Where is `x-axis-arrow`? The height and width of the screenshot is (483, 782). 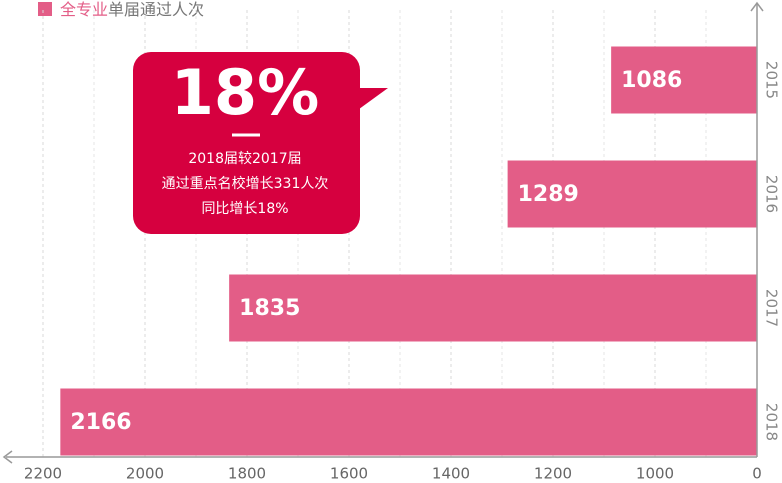 x-axis-arrow is located at coordinates (7, 457).